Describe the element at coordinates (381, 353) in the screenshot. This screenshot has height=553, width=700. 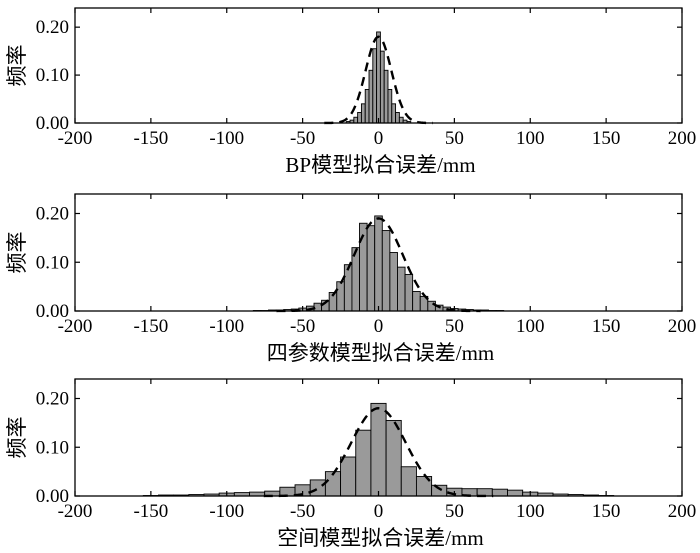
I see `x-axis-label: 四参数模型拟合误差/mm` at that location.